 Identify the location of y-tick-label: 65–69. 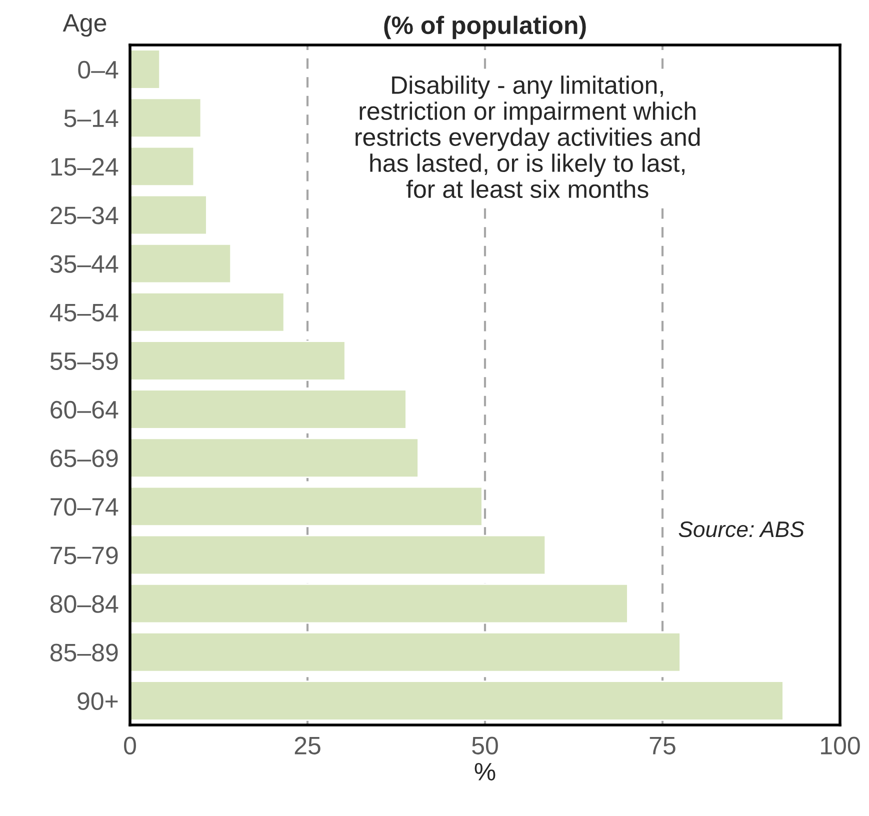
(84, 458).